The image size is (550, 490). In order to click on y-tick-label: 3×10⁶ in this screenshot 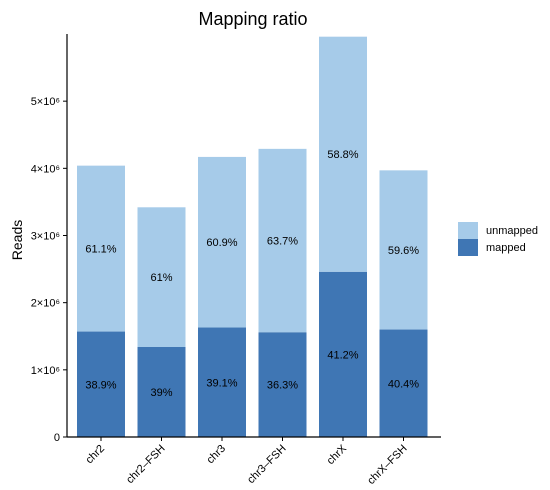, I will do `click(45, 237)`.